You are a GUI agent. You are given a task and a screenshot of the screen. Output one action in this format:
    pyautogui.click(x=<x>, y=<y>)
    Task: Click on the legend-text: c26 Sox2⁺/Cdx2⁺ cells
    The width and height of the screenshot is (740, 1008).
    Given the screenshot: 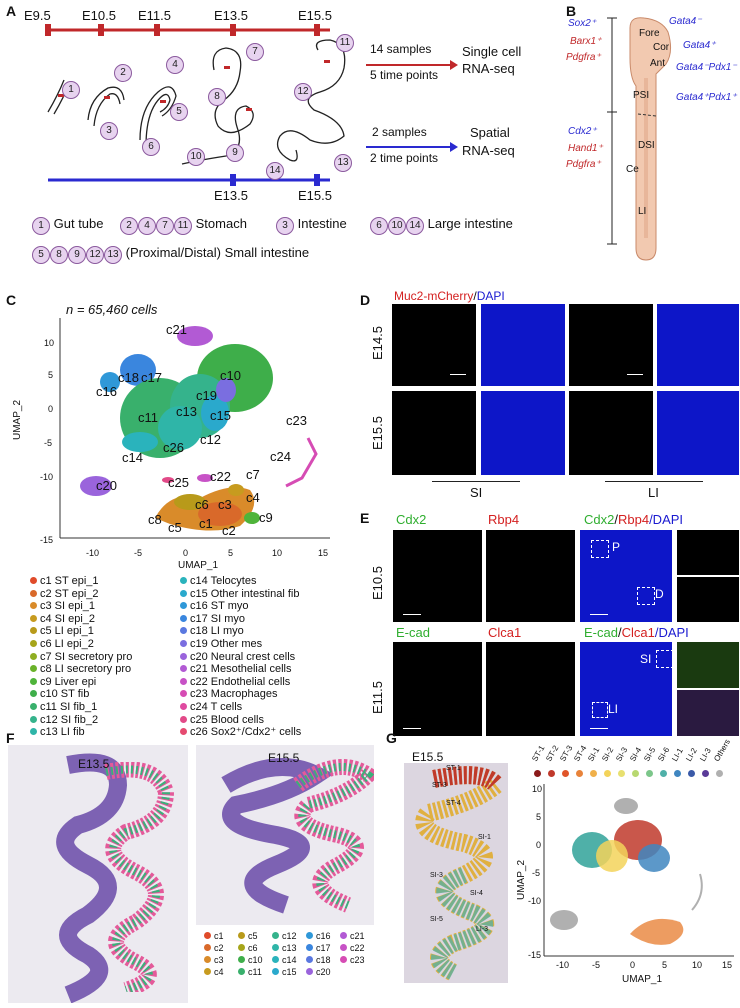 What is the action you would take?
    pyautogui.click(x=246, y=732)
    